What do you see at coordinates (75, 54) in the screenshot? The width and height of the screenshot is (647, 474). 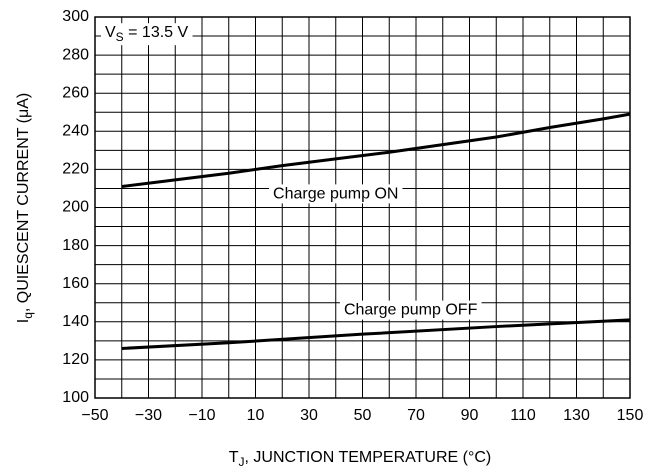 I see `y-tick-label: 280` at bounding box center [75, 54].